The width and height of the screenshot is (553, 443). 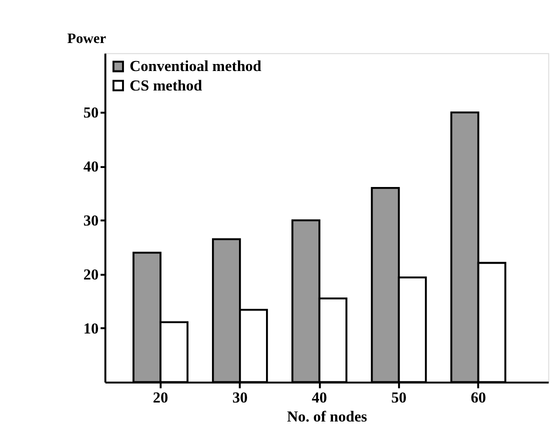 I want to click on y-axis-title: Power, so click(x=87, y=39).